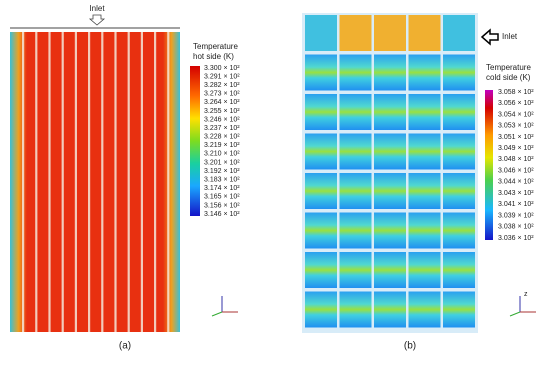 The image size is (550, 367). I want to click on scale-label: 3.046 × 10², so click(516, 170).